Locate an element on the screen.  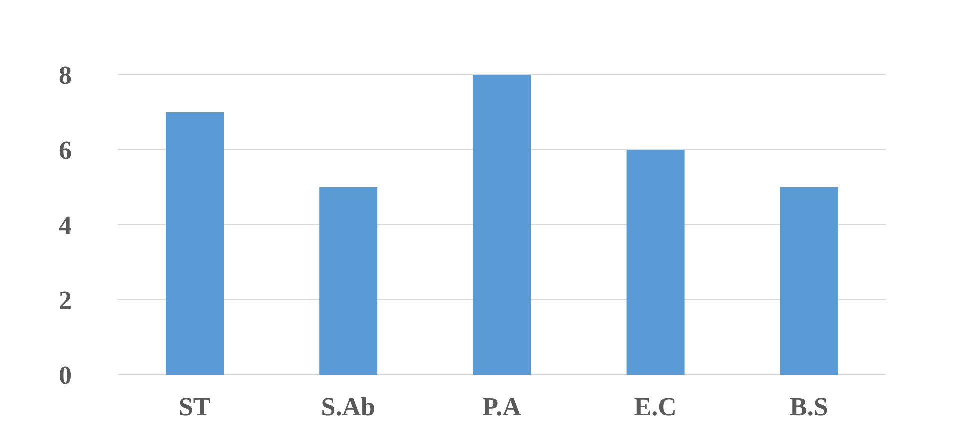
x-tick-label: E.C is located at coordinates (655, 407).